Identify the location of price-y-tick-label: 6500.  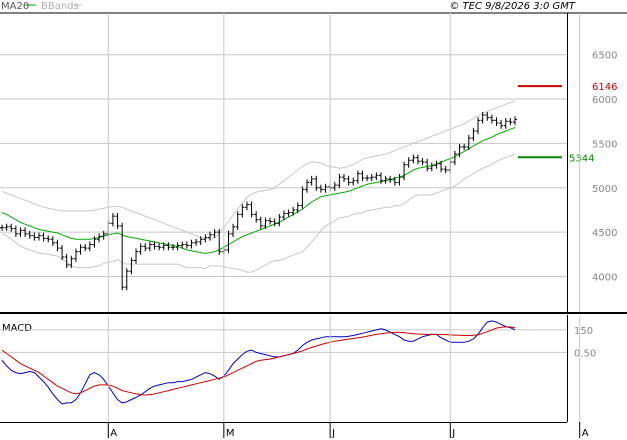
(604, 56).